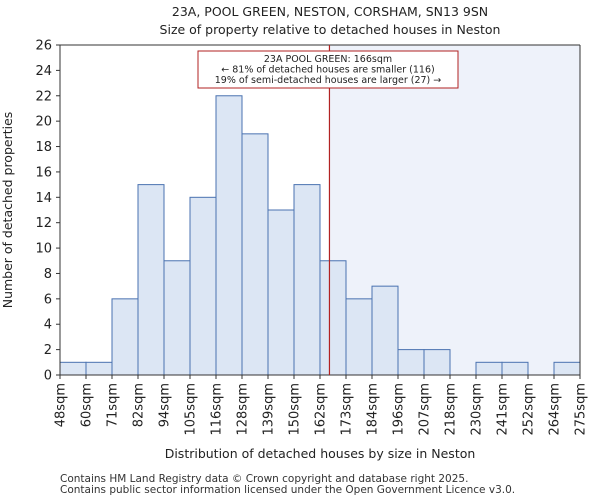  Describe the element at coordinates (295, 409) in the screenshot. I see `x-tick-label: 150sqm` at that location.